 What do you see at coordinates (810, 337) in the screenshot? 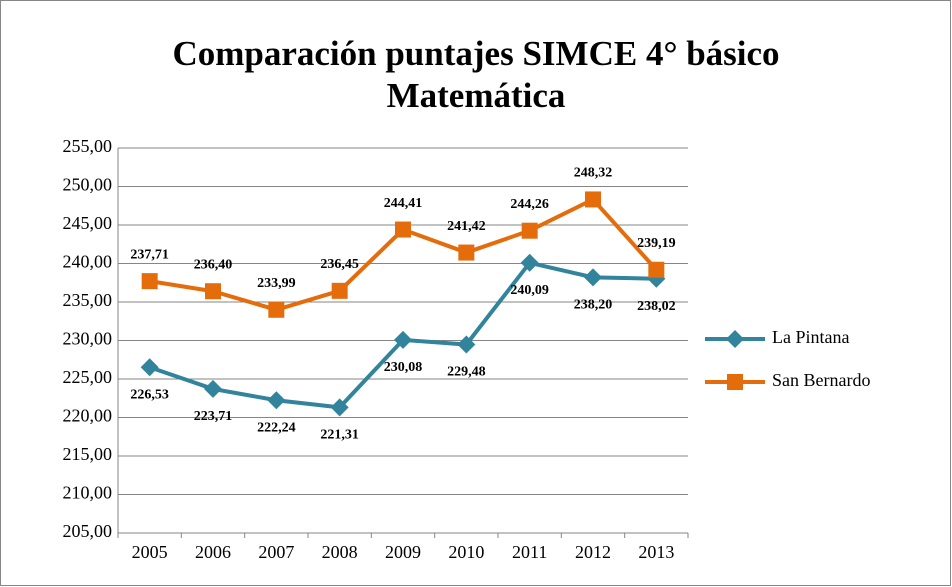
I see `legend-label: La Pintana` at bounding box center [810, 337].